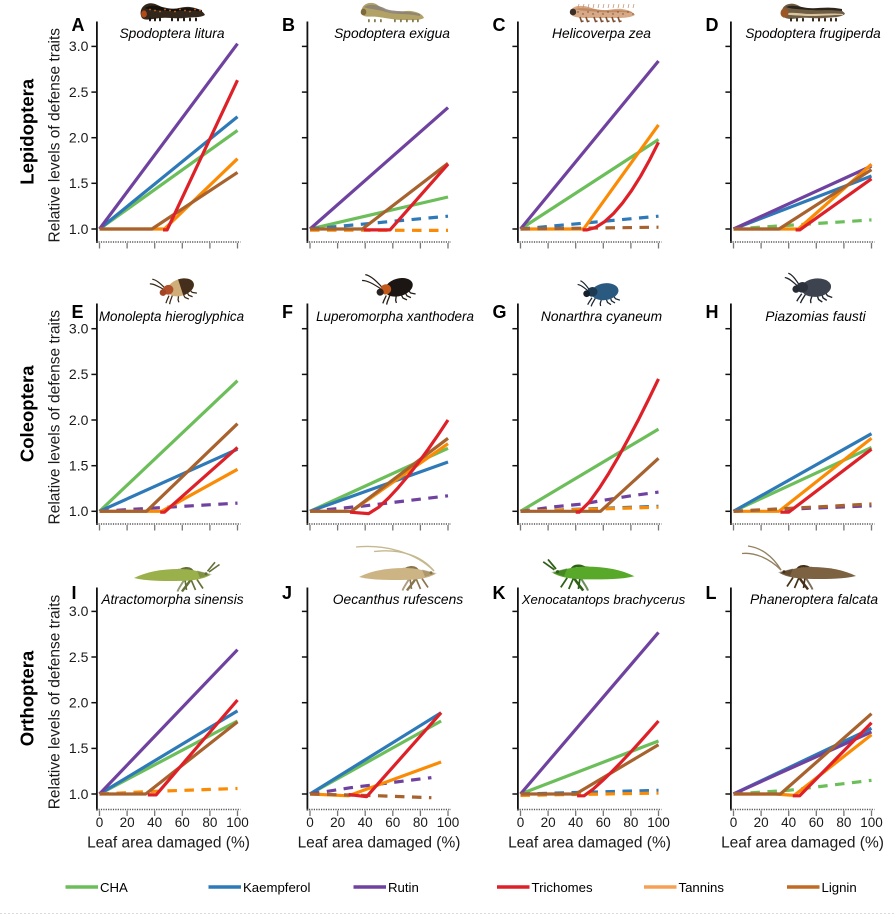 The height and width of the screenshot is (922, 896). Describe the element at coordinates (74, 593) in the screenshot. I see `svg-text: I` at that location.